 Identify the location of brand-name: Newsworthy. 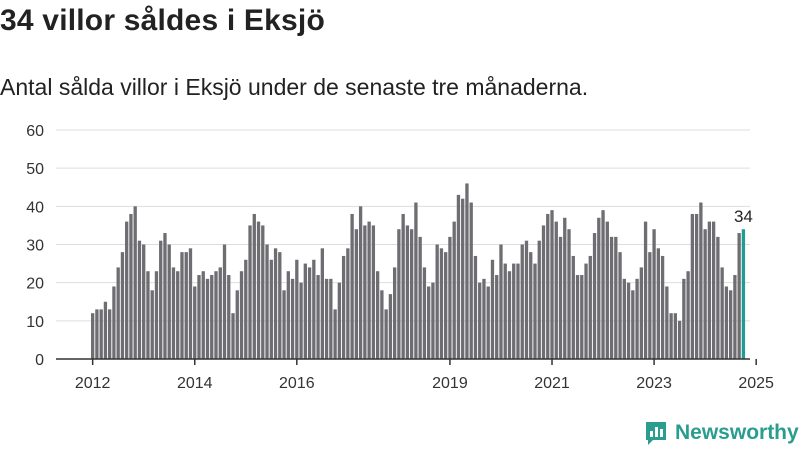
(737, 432).